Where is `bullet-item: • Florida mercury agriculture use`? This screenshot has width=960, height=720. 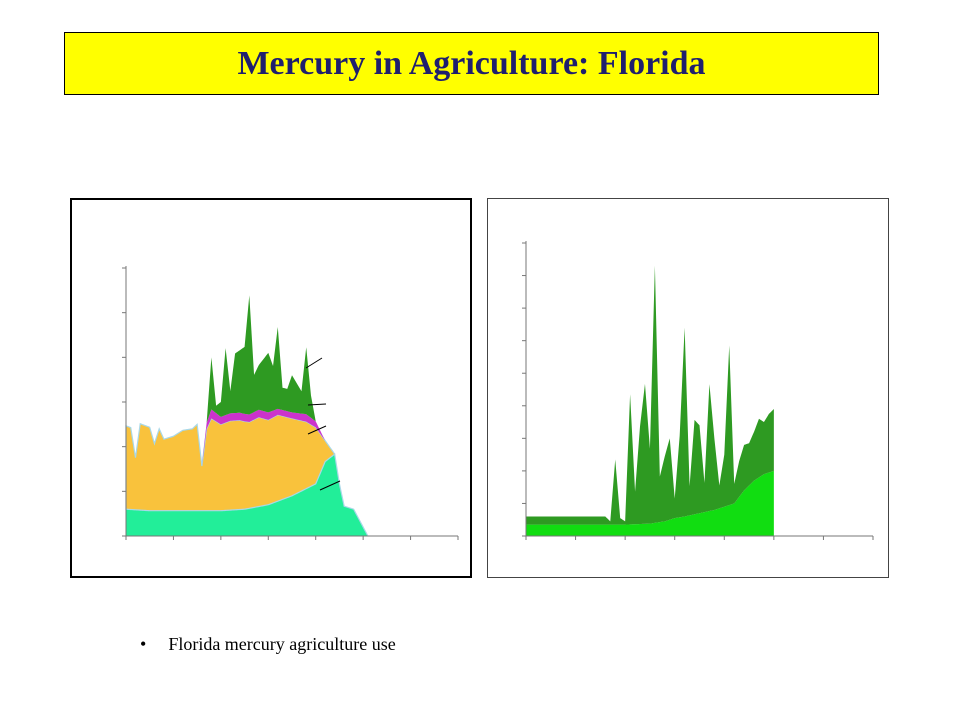 bullet-item: • Florida mercury agriculture use is located at coordinates (268, 644).